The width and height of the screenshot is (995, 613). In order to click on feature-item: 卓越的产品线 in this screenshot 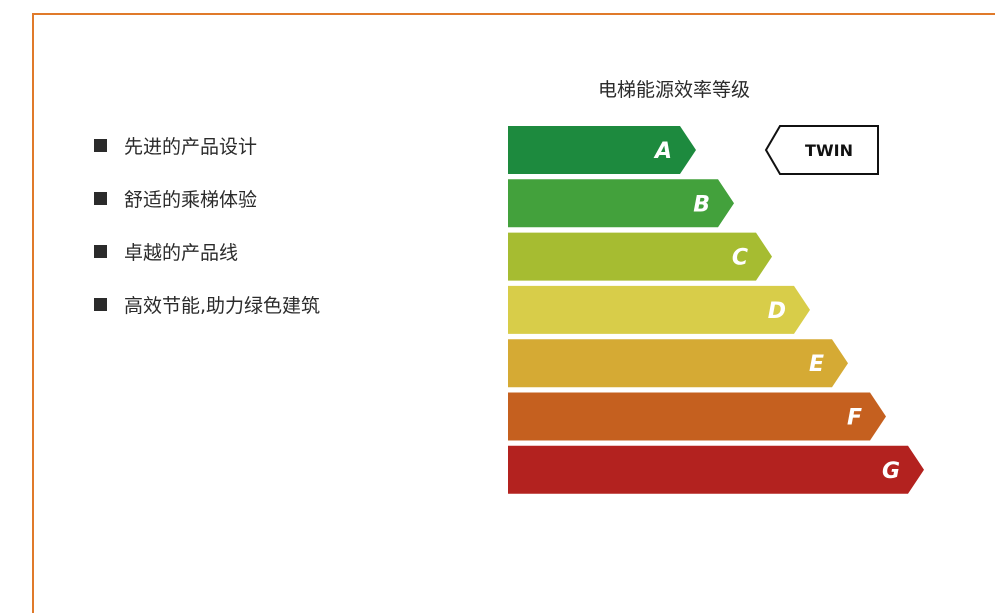, I will do `click(207, 251)`.